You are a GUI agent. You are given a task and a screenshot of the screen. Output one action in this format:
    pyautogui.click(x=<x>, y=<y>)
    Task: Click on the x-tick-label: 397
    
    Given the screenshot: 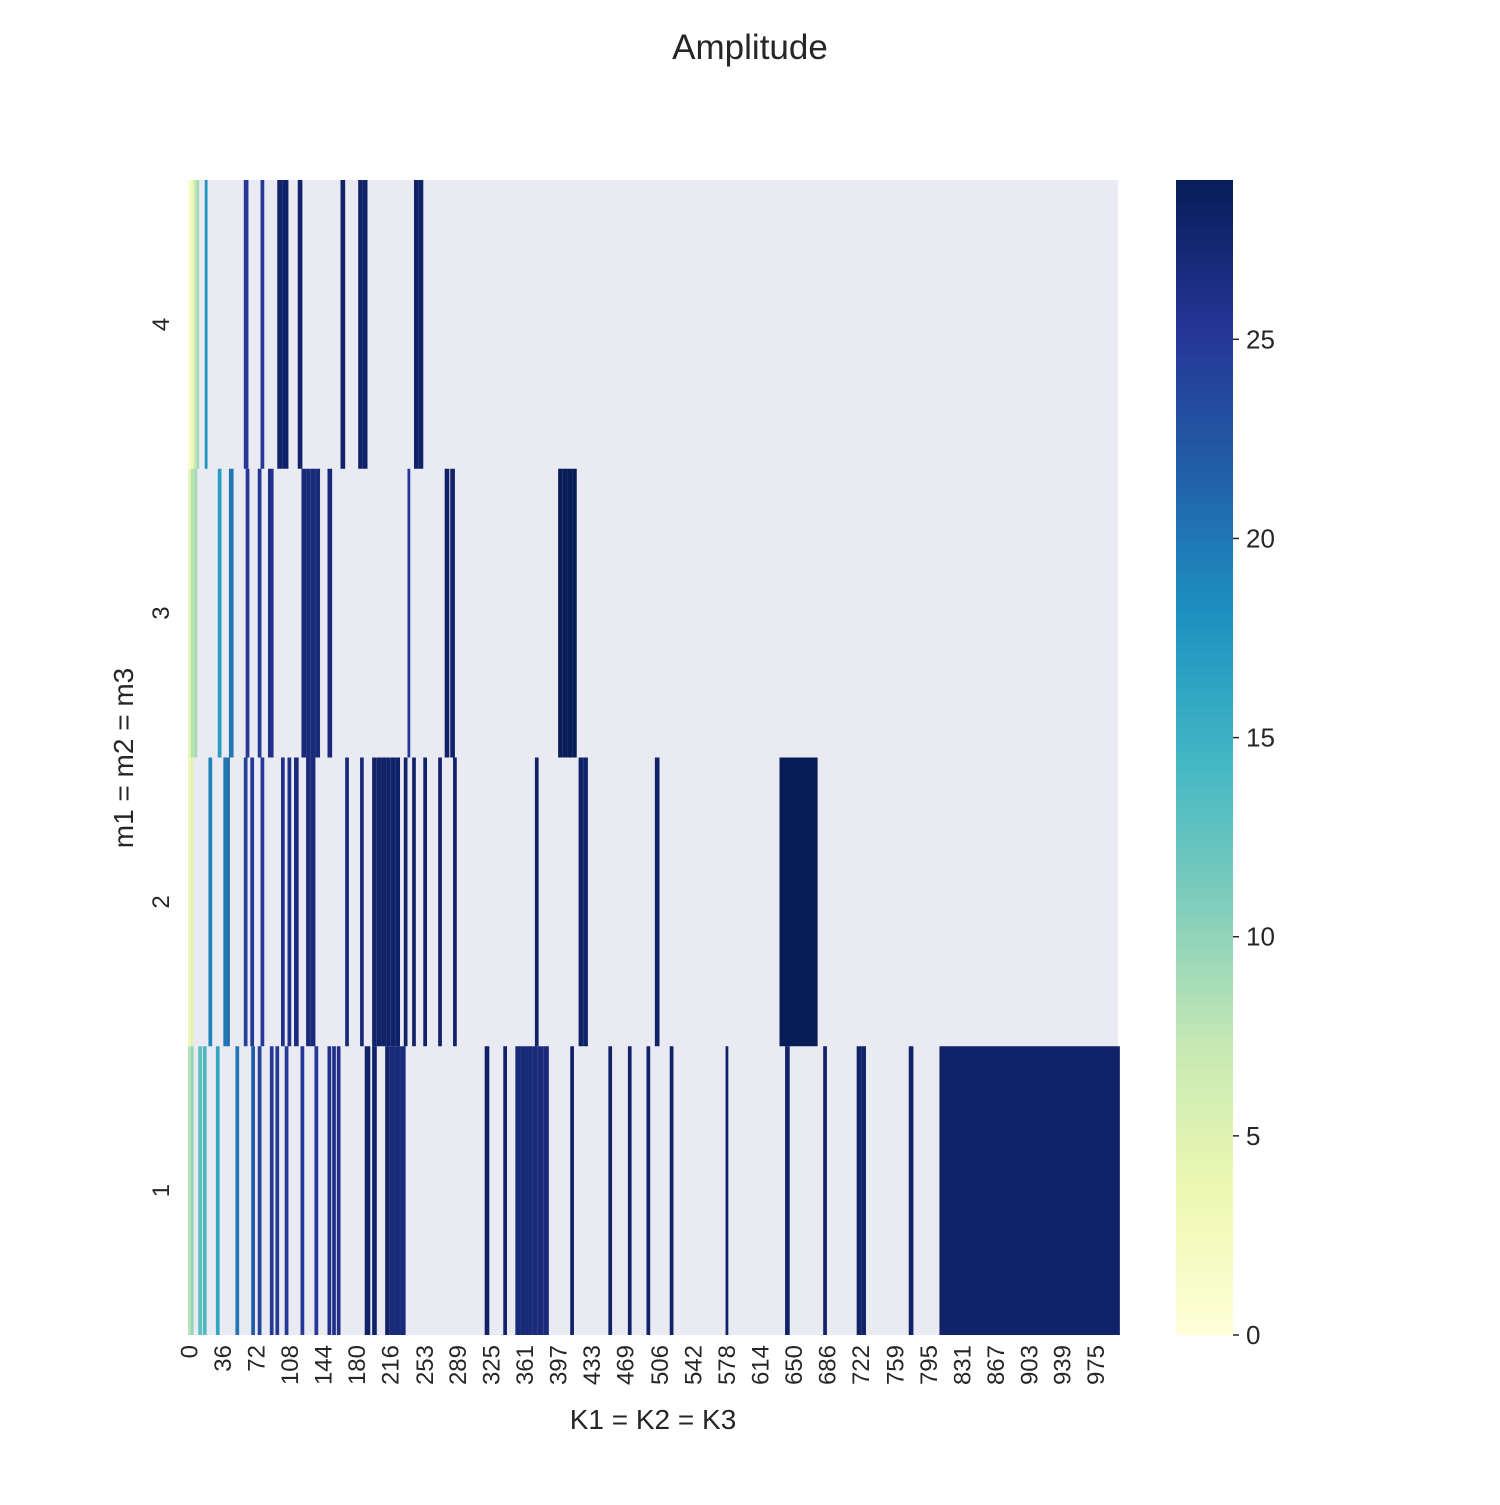 What is the action you would take?
    pyautogui.click(x=559, y=1365)
    